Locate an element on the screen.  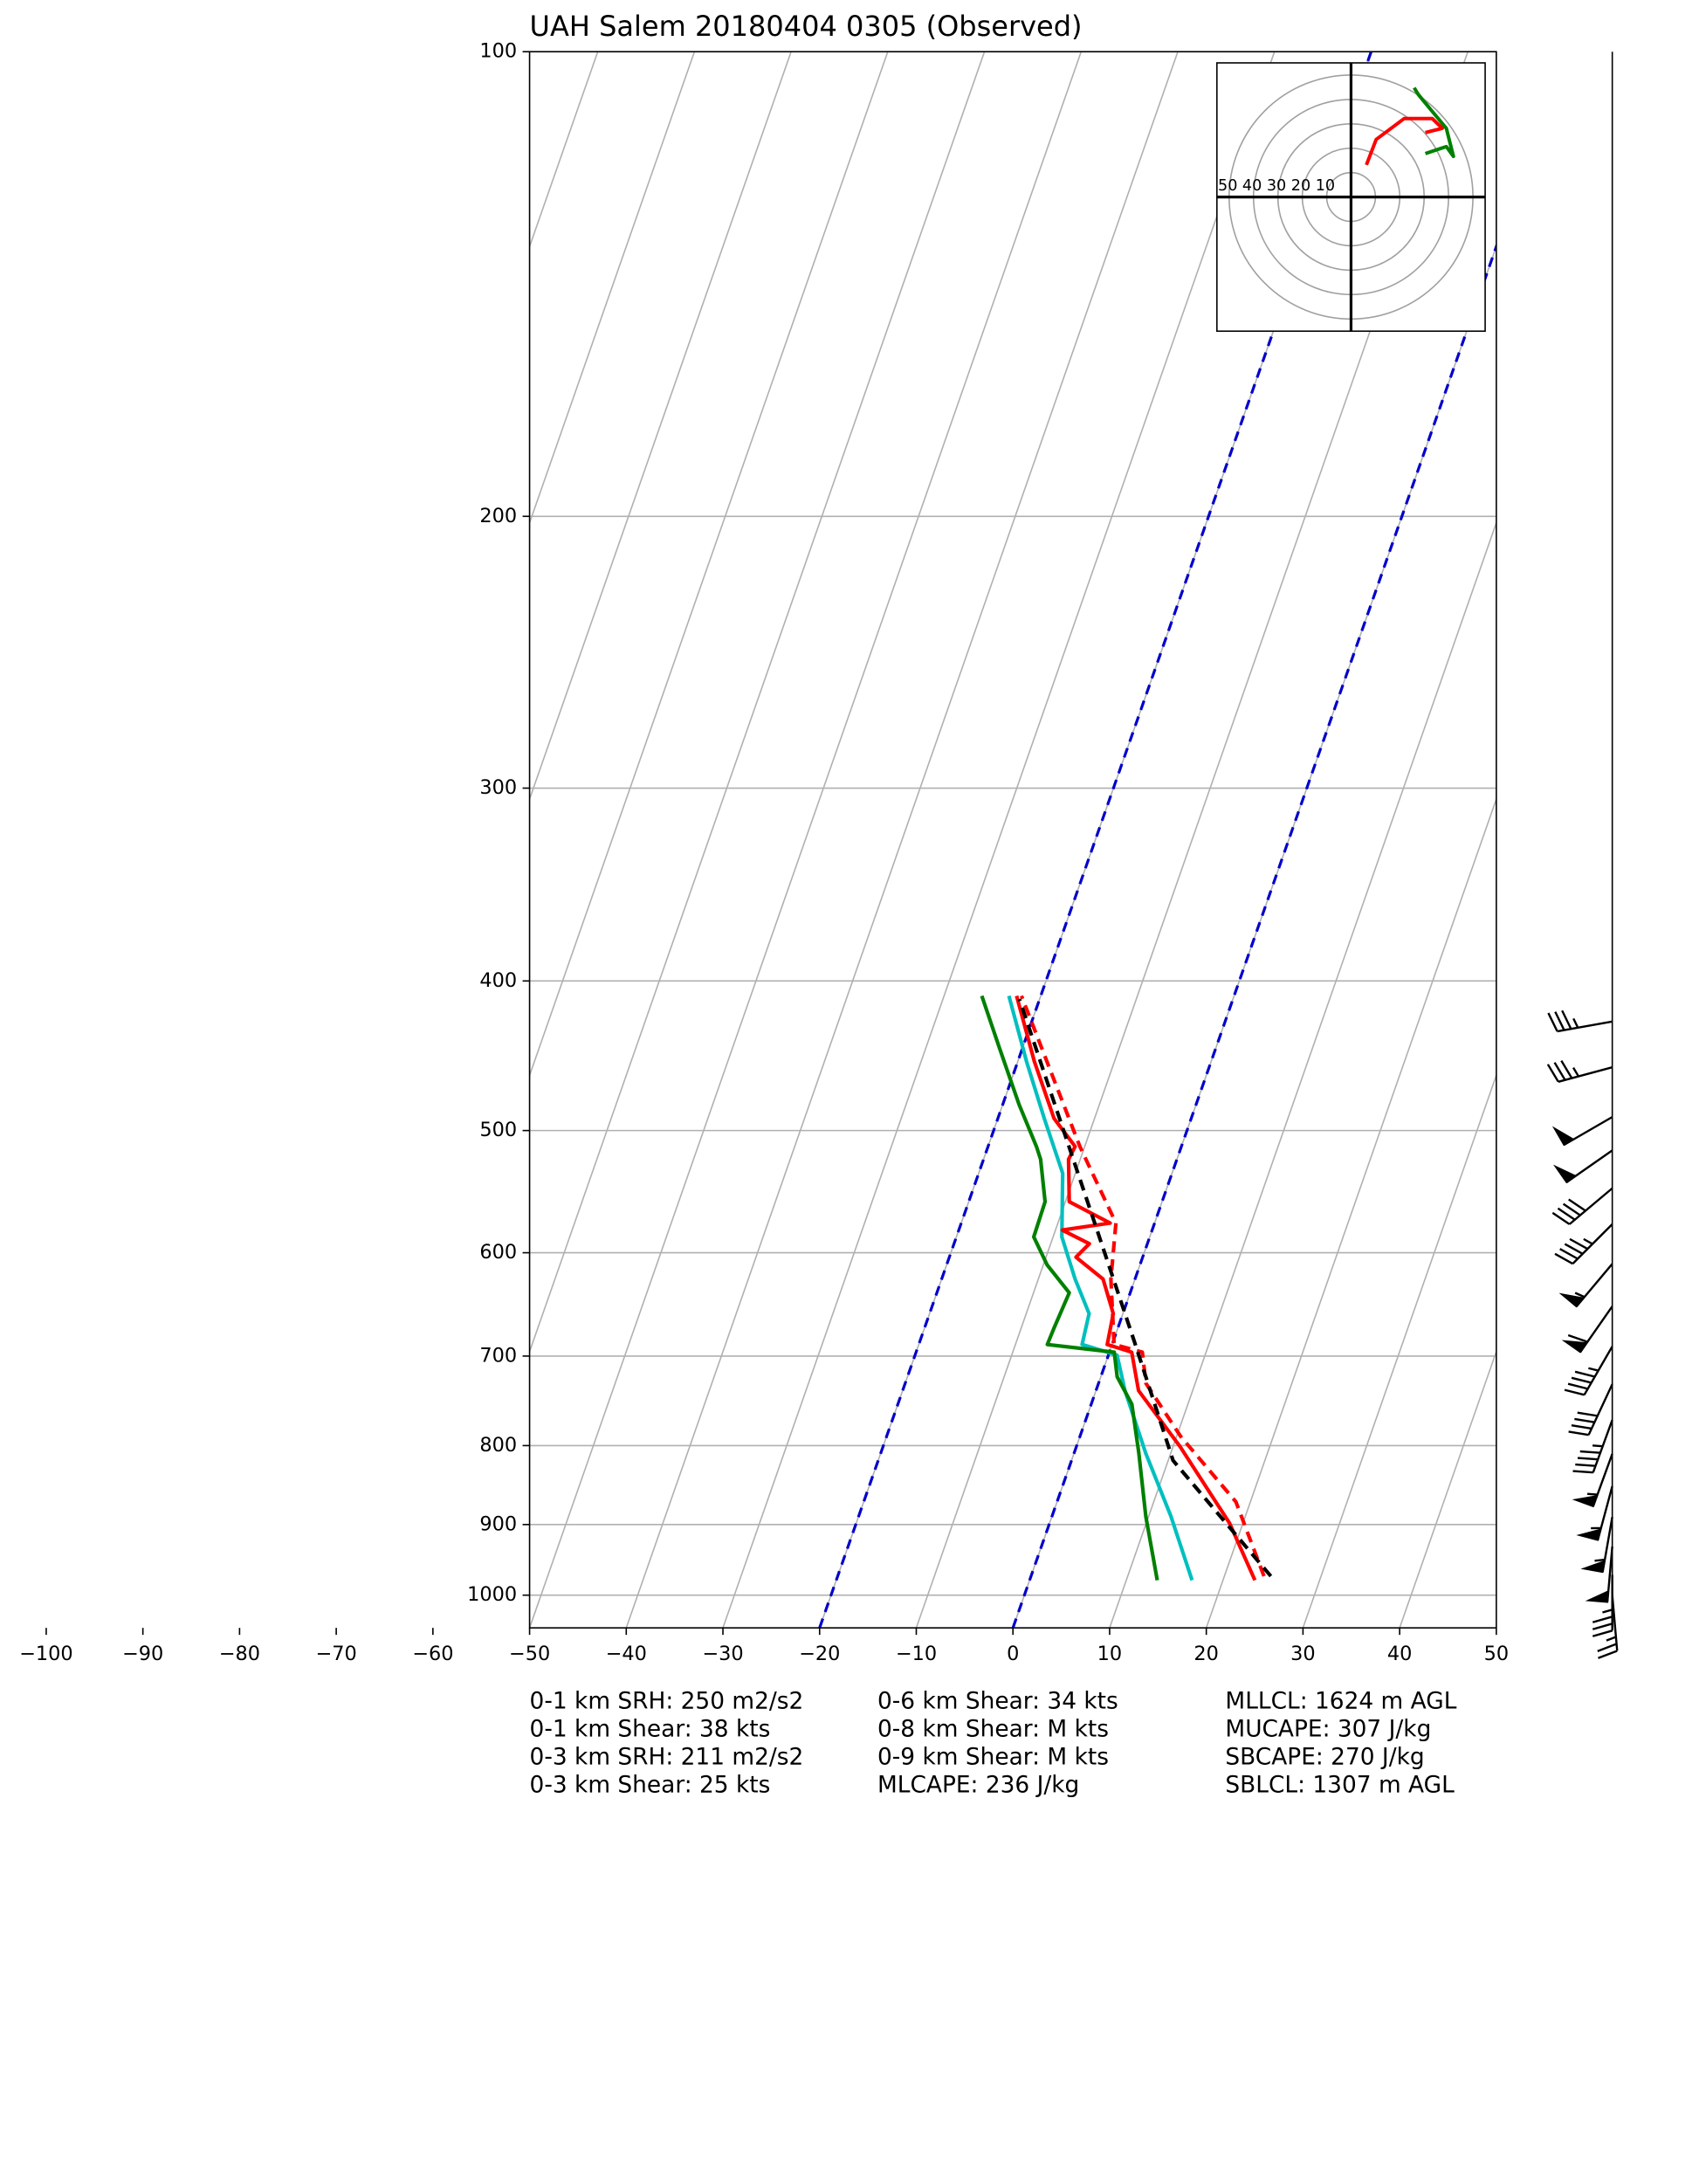
x-tick-label: −30 is located at coordinates (722, 1654).